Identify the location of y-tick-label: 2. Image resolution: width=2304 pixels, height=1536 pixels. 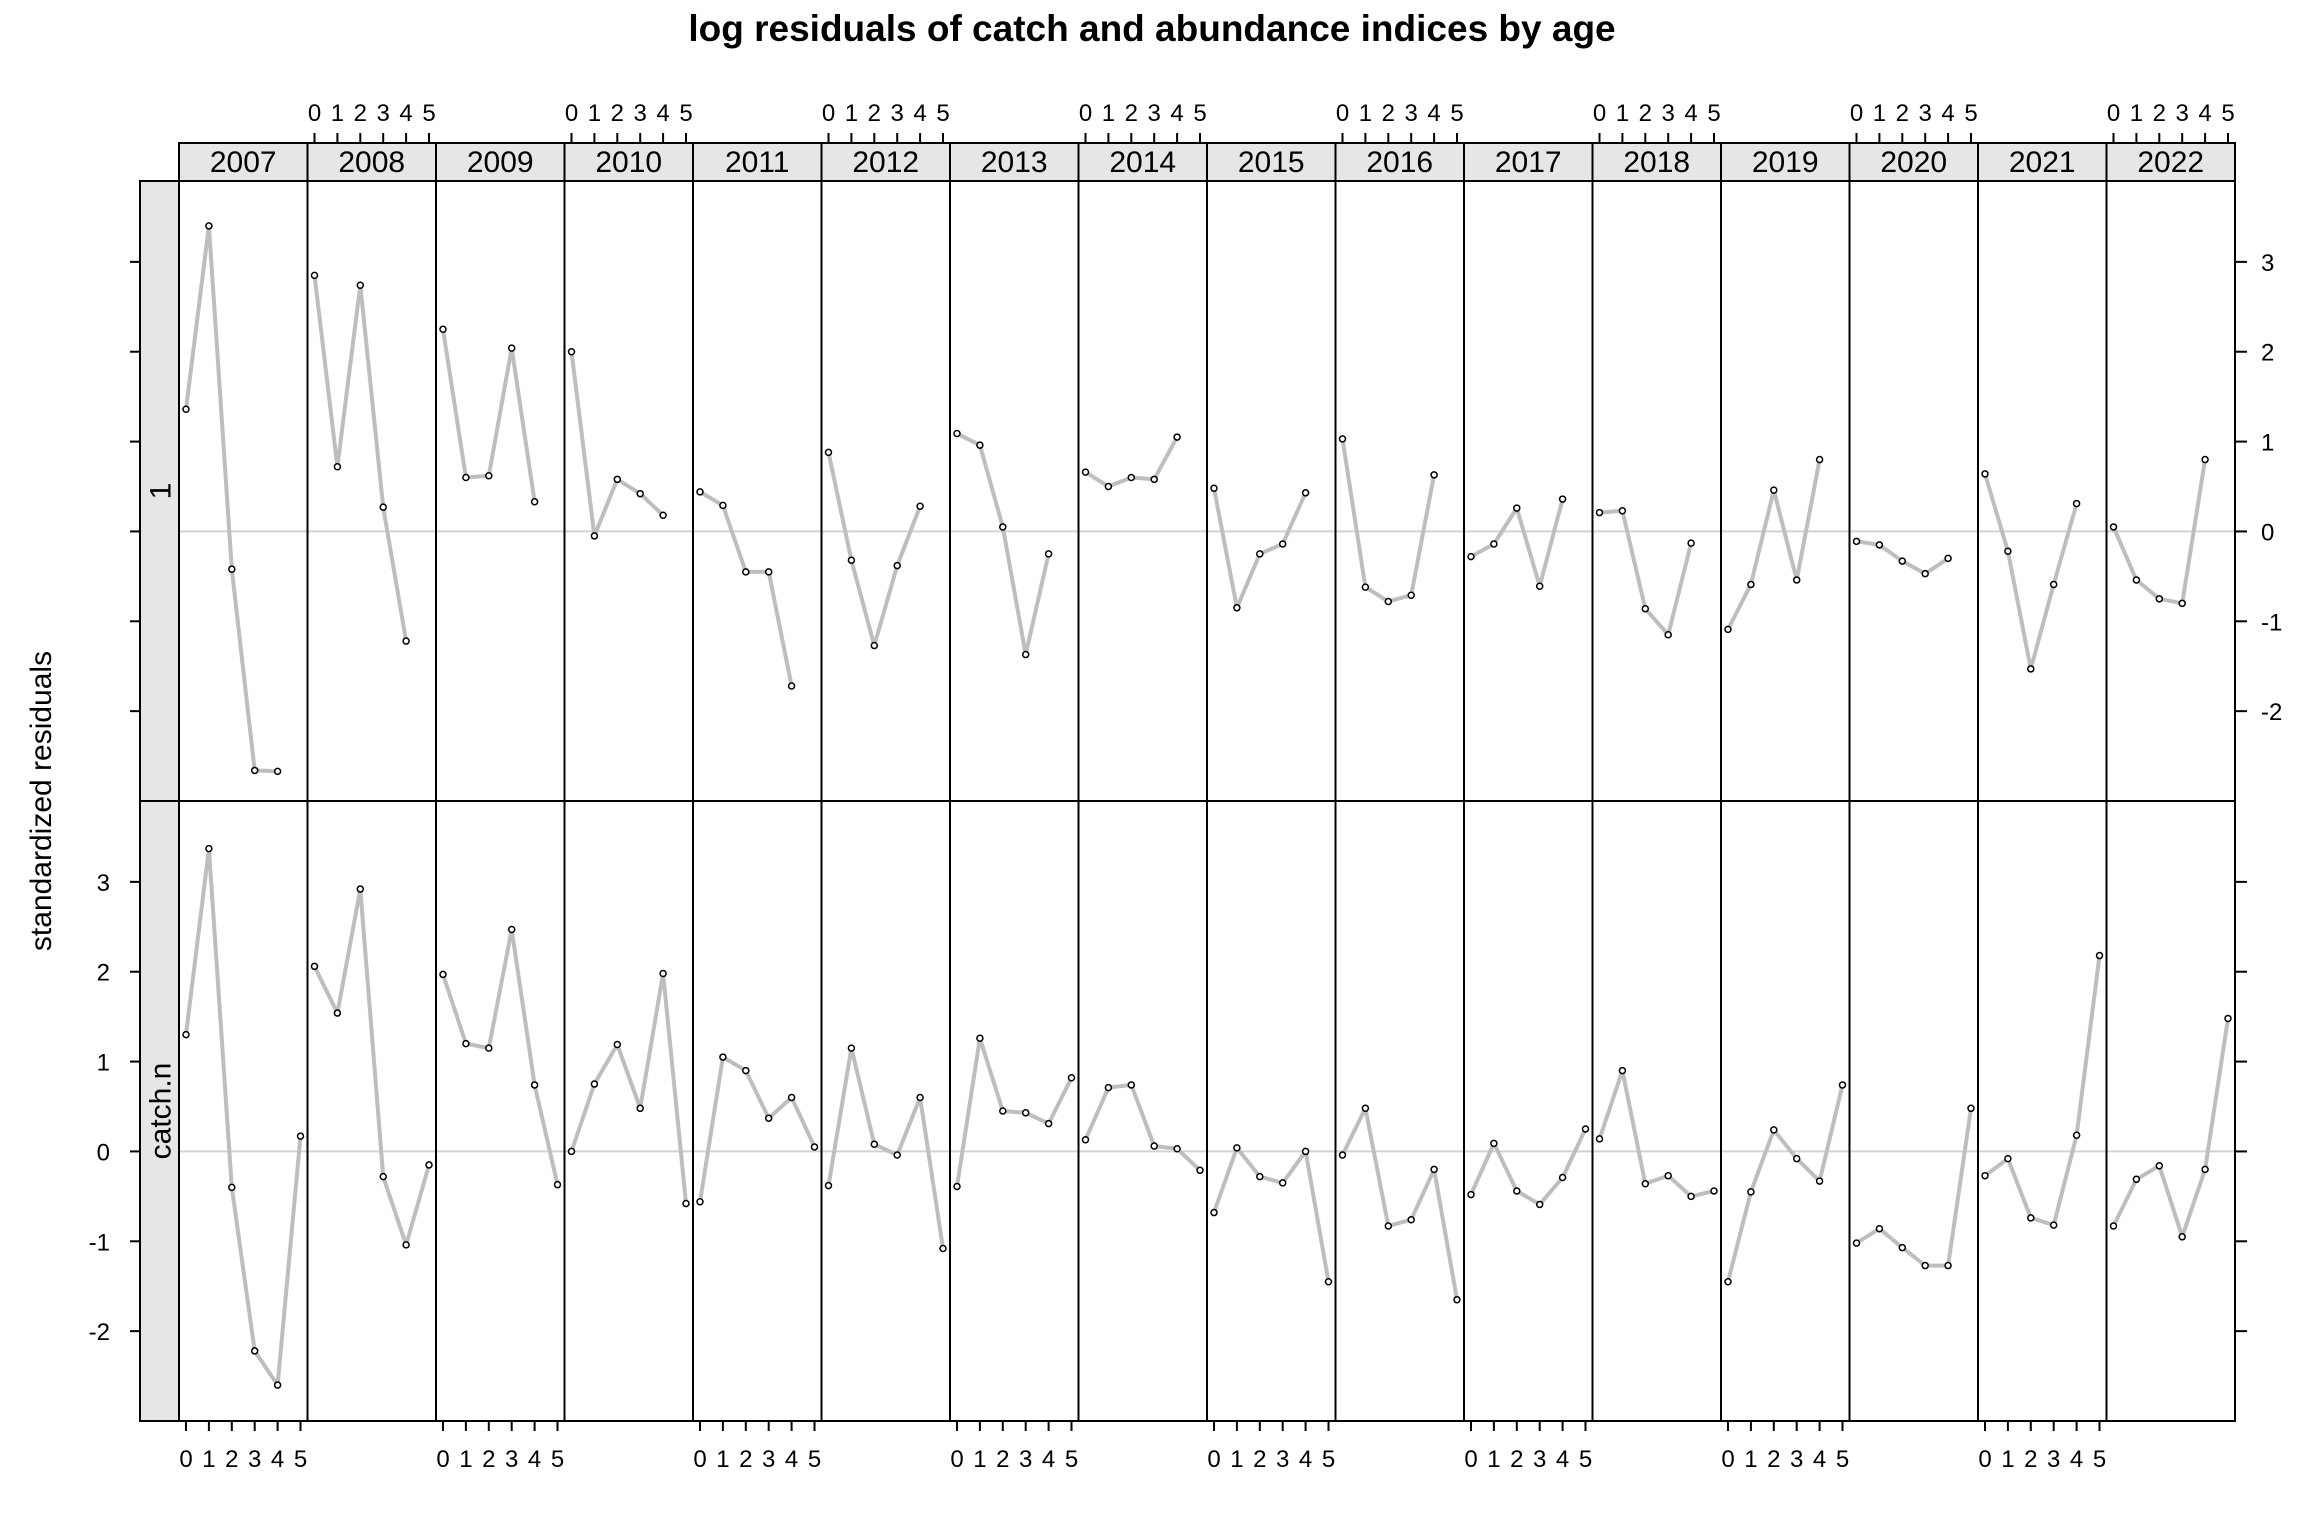
(2267, 353).